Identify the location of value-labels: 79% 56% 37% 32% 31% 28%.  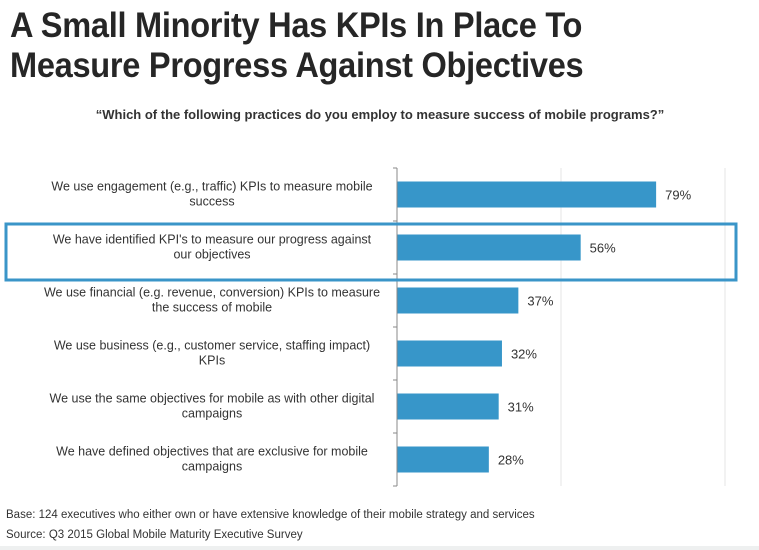
(595, 328).